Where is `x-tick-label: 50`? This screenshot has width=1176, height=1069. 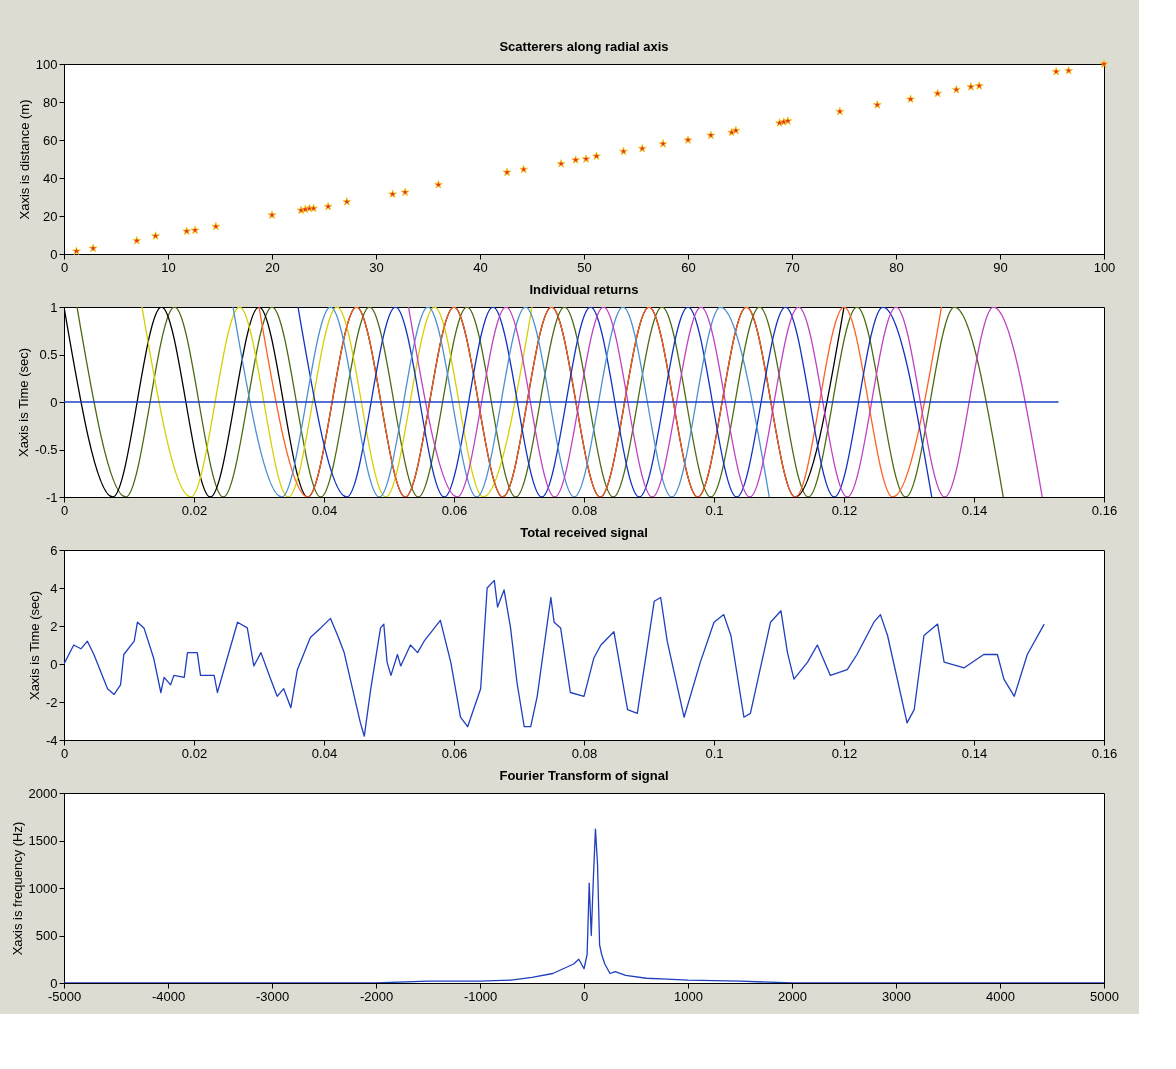
x-tick-label: 50 is located at coordinates (584, 267).